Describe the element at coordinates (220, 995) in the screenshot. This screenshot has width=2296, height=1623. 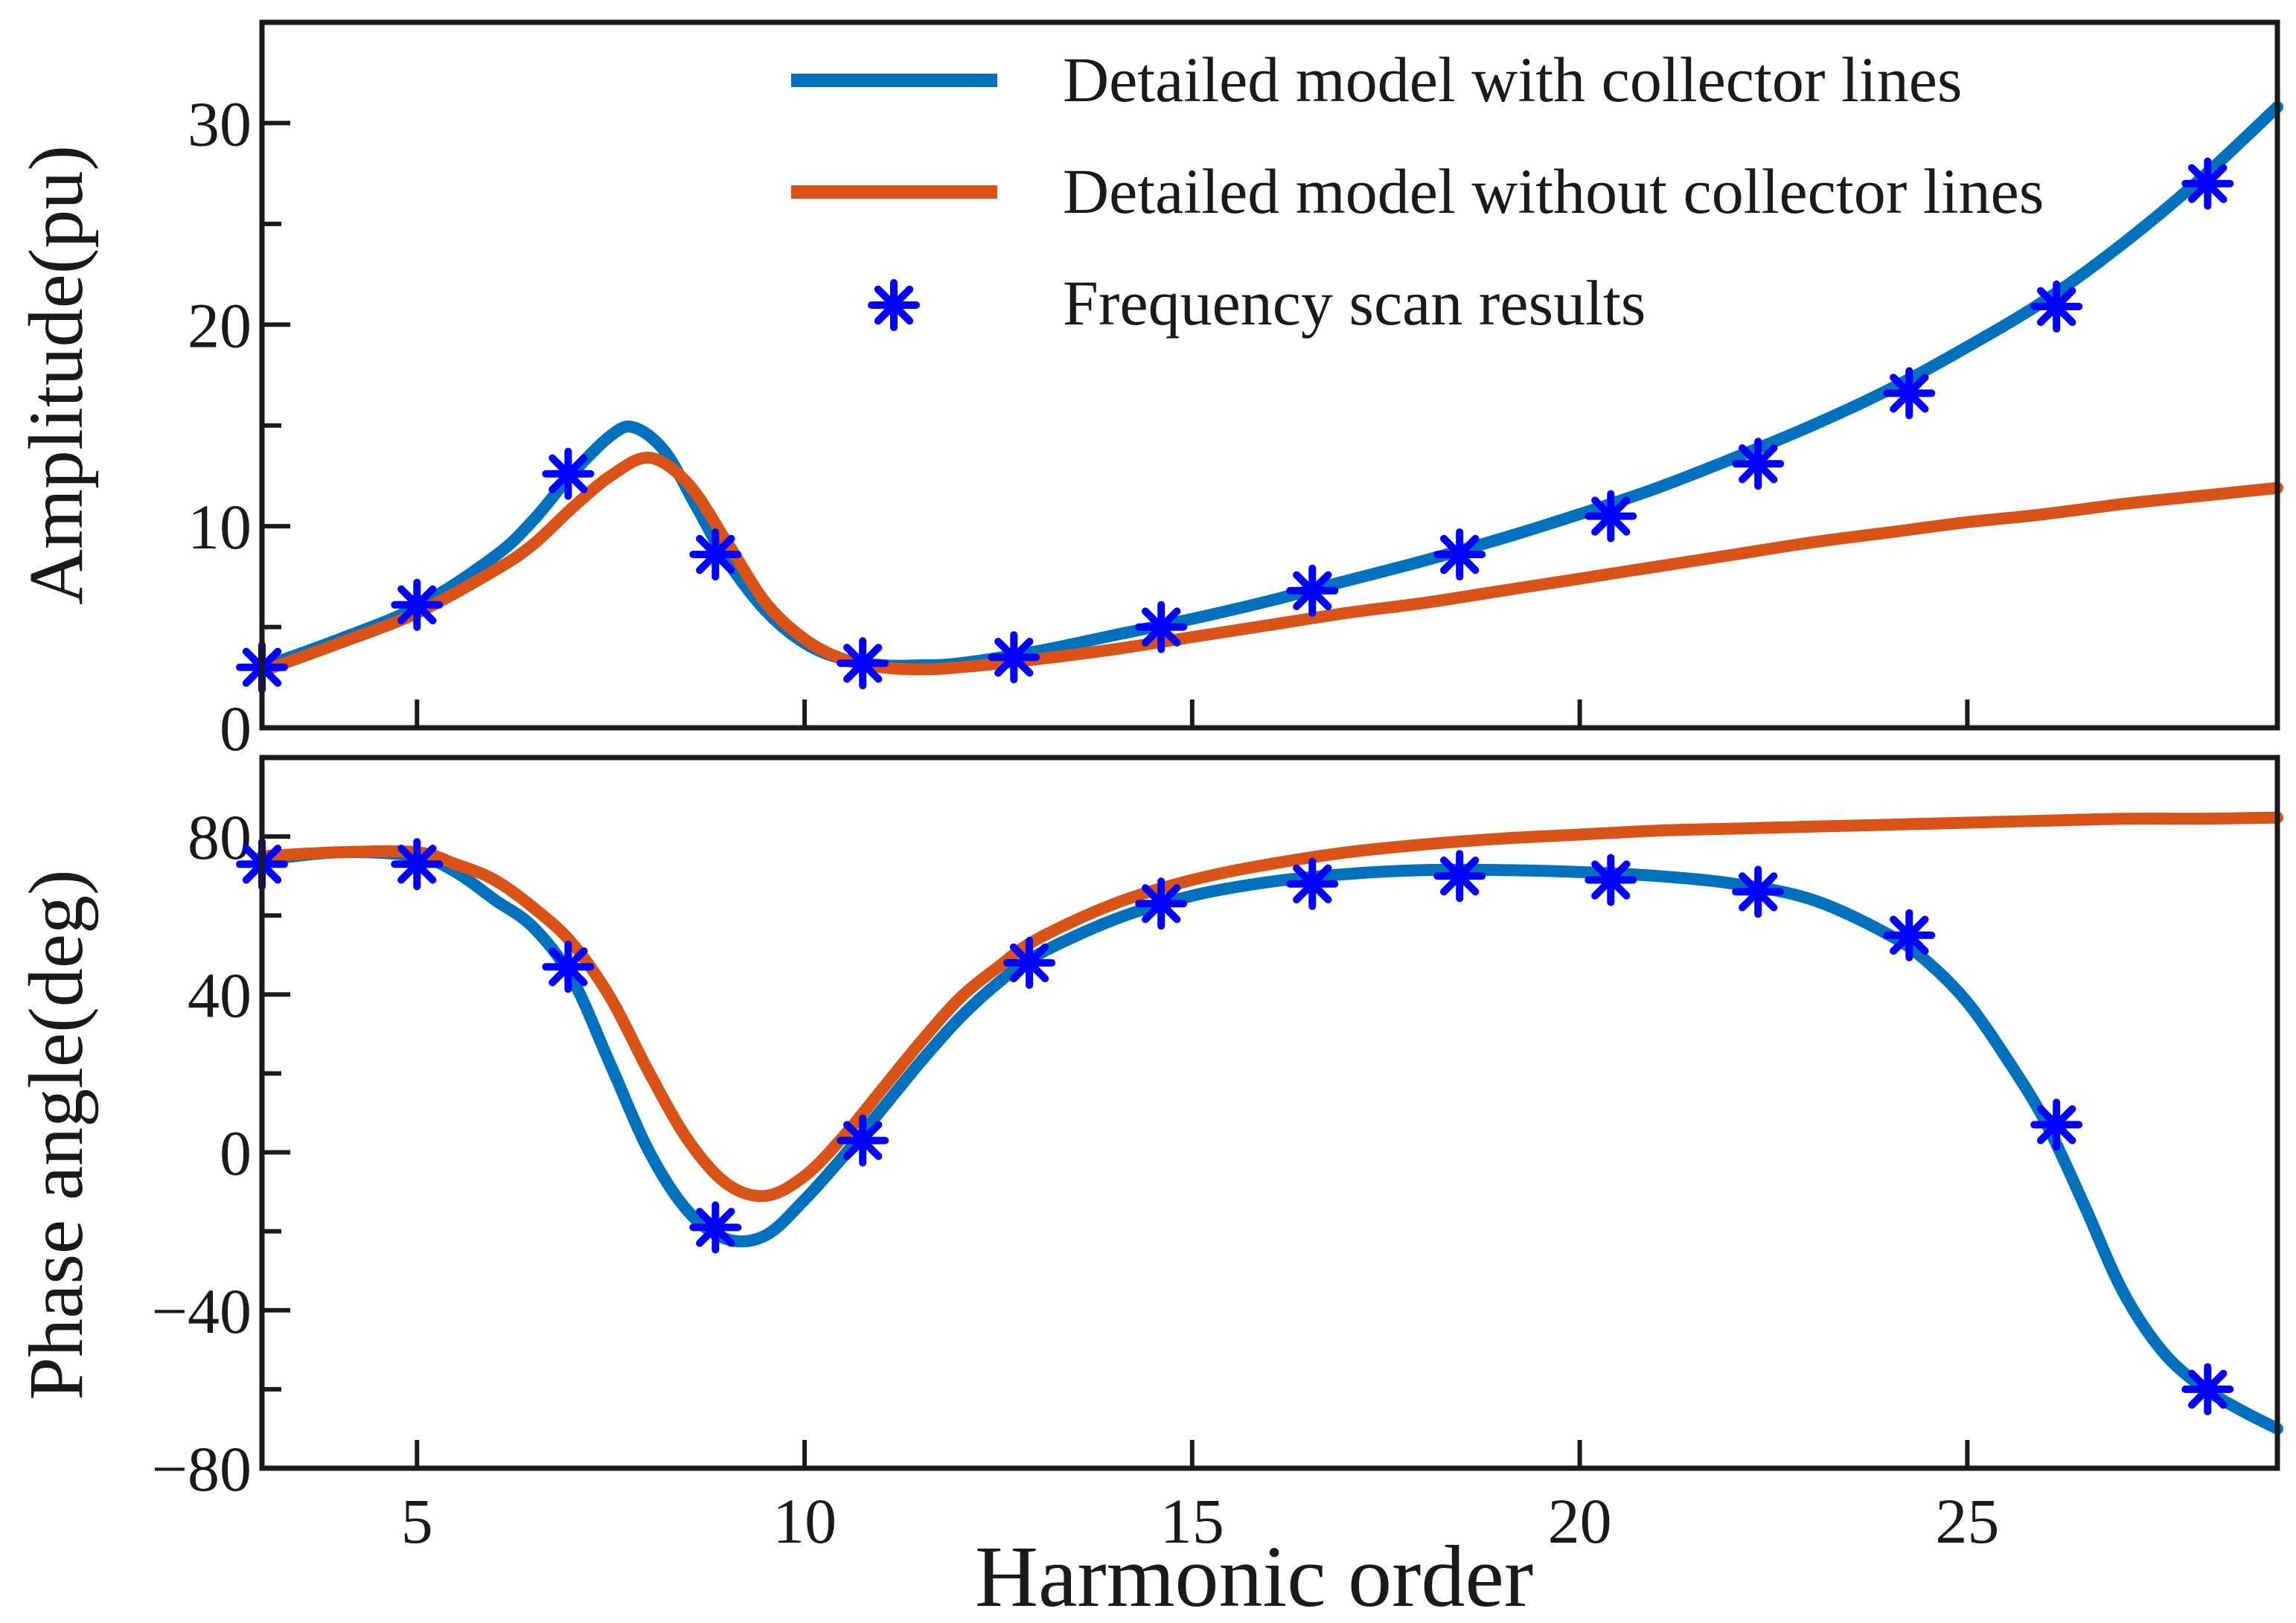
I see `ph-y-tick-label: 40` at that location.